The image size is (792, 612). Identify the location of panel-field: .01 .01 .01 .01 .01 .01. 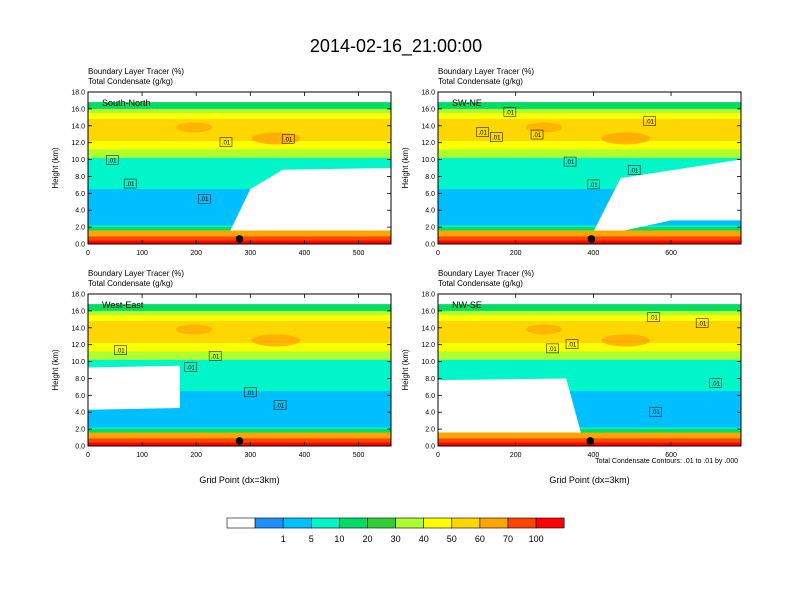
(589, 370).